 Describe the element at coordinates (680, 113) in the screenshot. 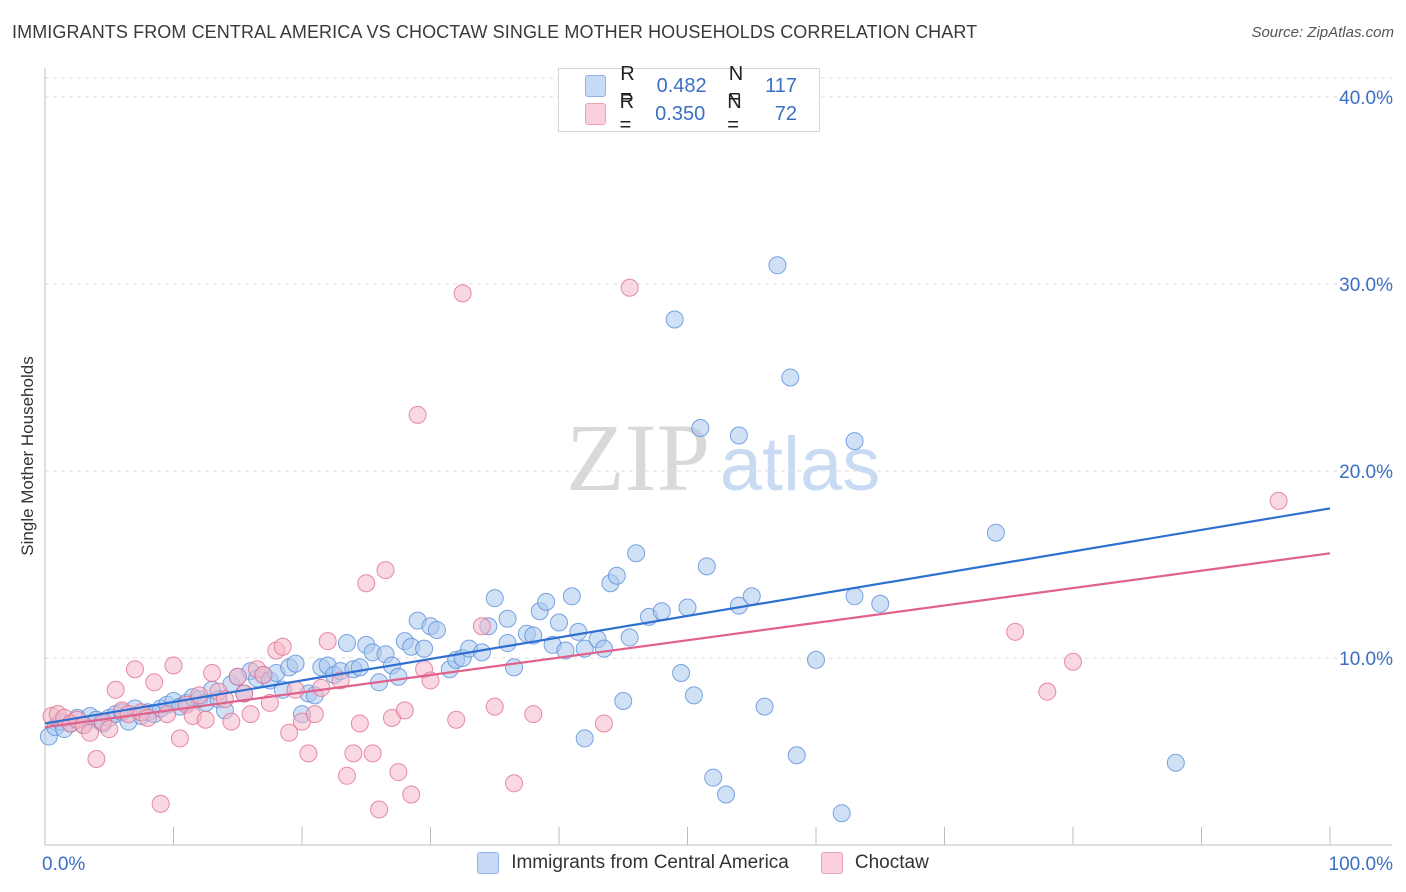

I see `legend-r-value: 0.350` at that location.